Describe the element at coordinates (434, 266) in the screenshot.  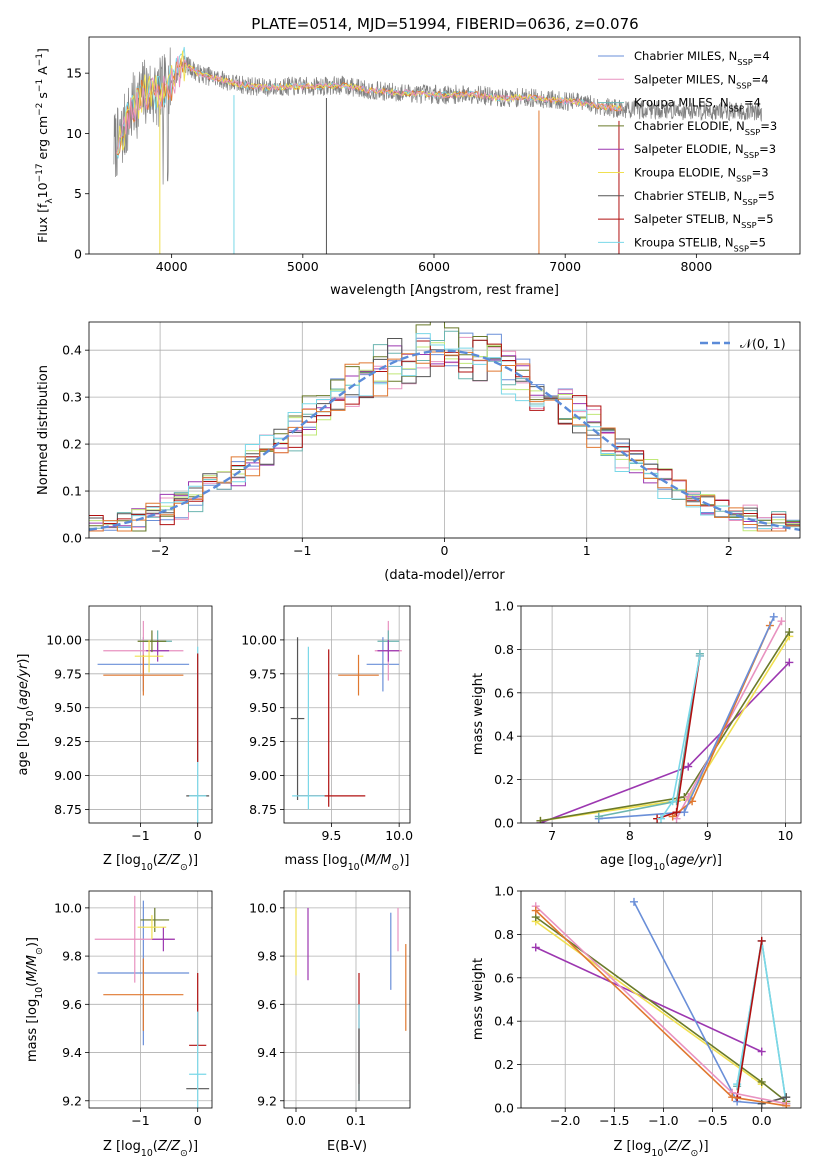
I see `x-tick-label: 6000` at that location.